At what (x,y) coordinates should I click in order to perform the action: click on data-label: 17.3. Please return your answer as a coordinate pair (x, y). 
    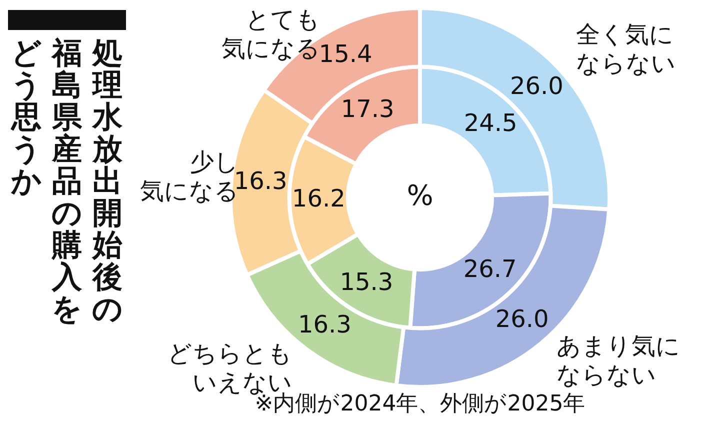
    Looking at the image, I should click on (367, 108).